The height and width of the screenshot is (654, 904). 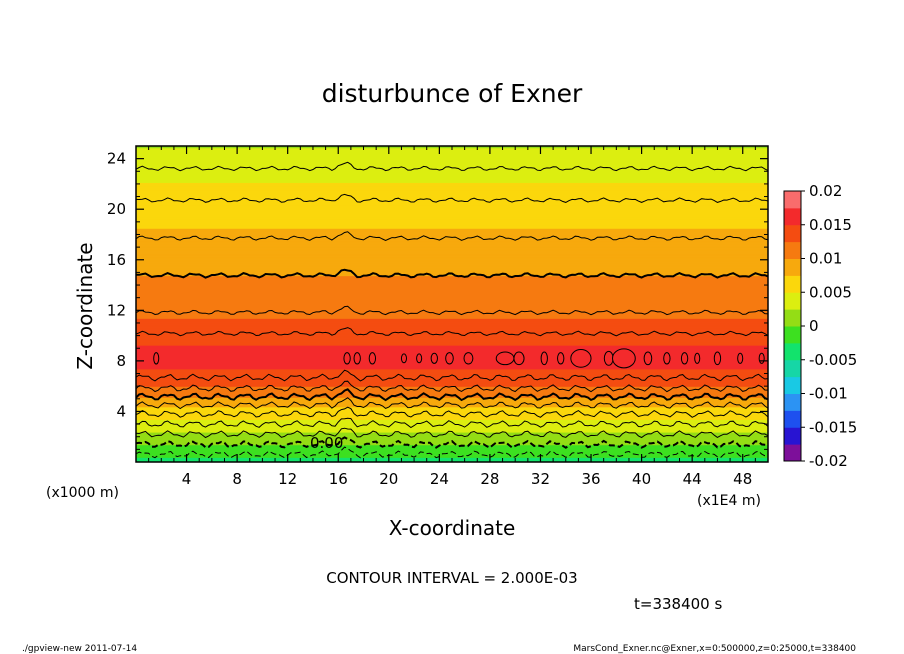 I want to click on colorbar-tick-label: -0.01, so click(x=828, y=394).